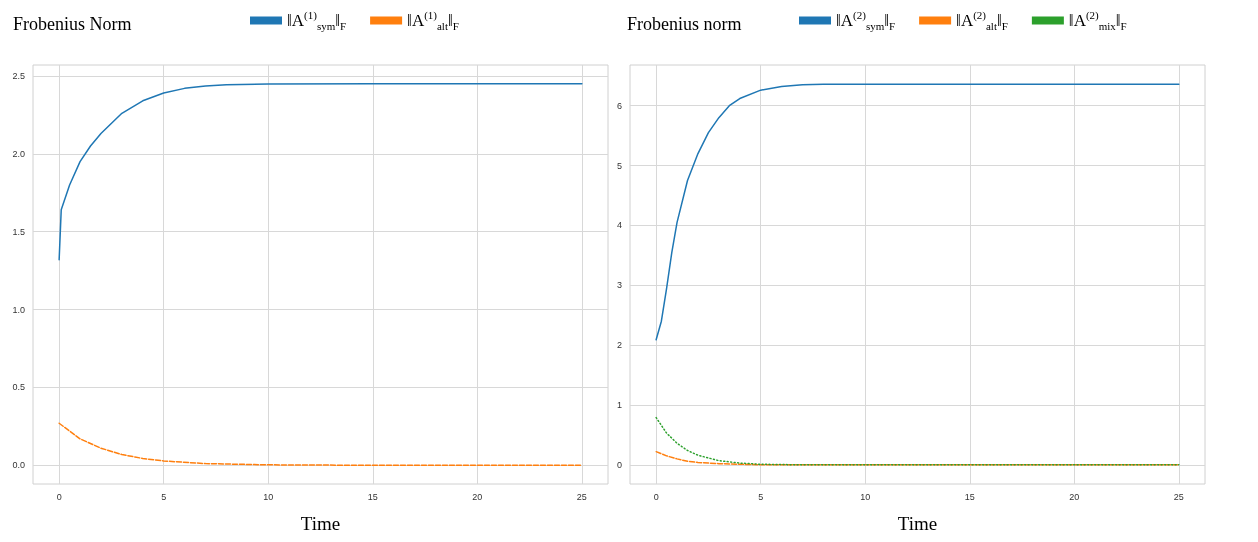 The height and width of the screenshot is (542, 1258). Describe the element at coordinates (619, 345) in the screenshot. I see `y-tick-label: 2` at that location.